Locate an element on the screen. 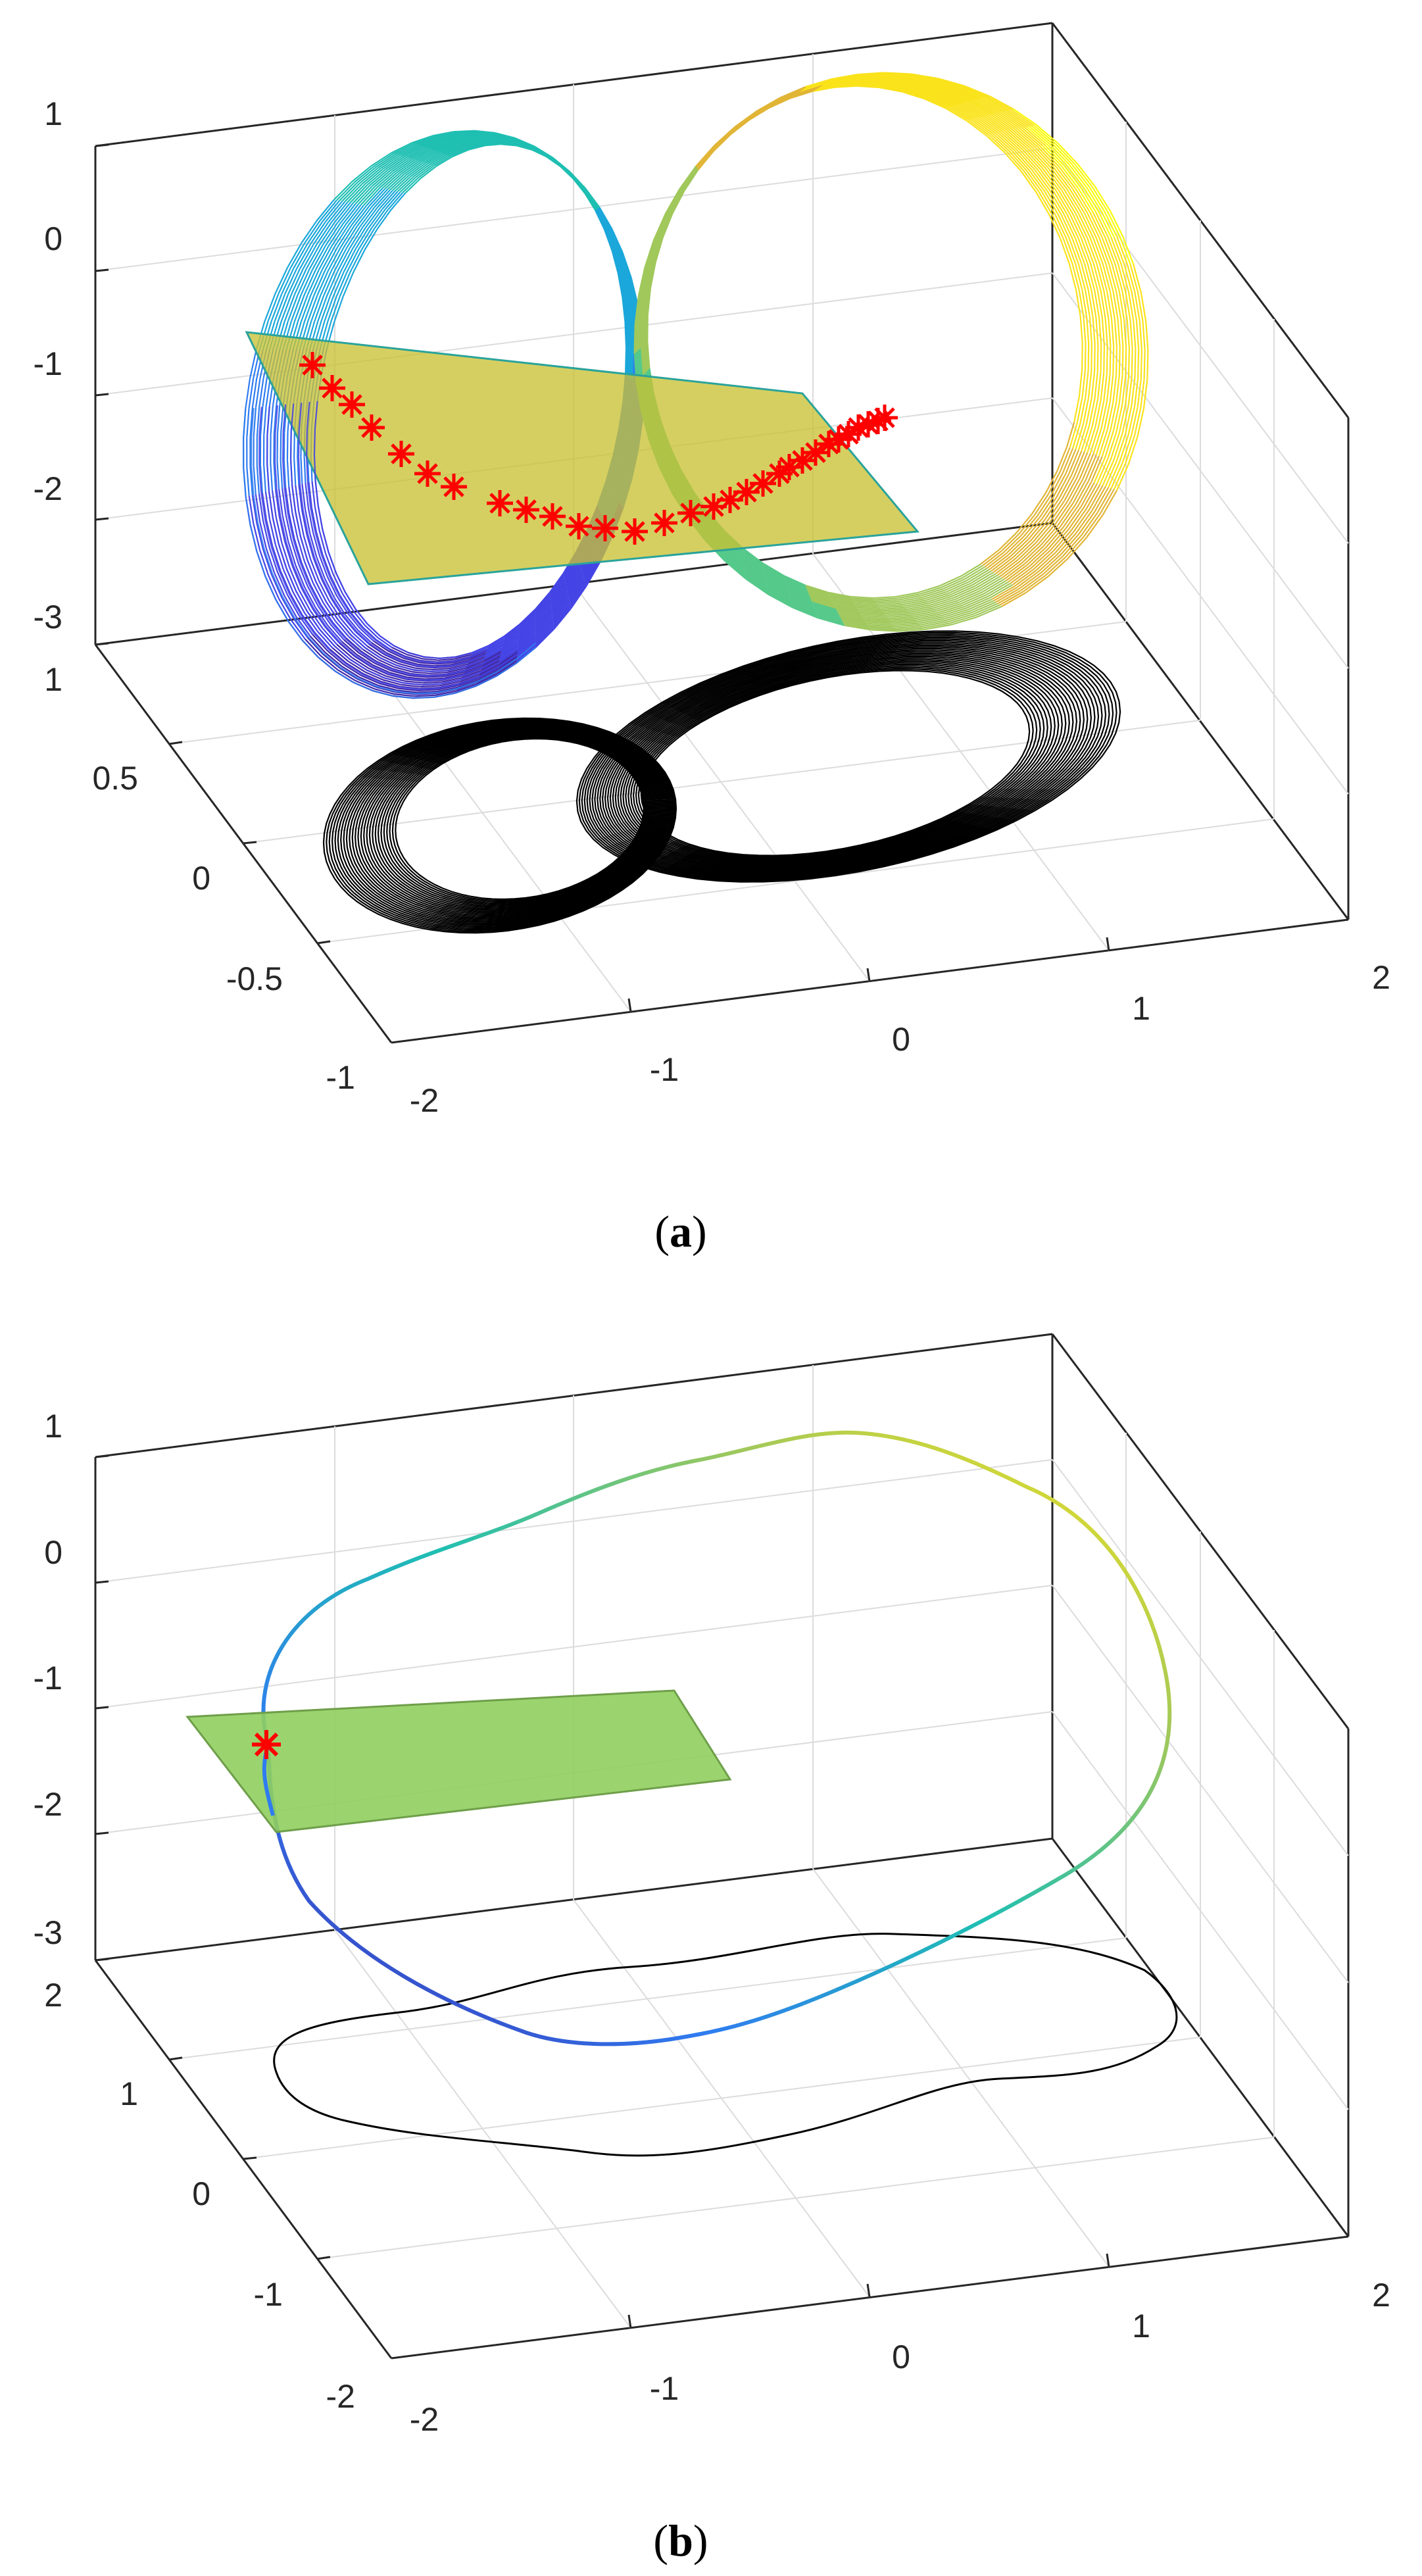 Image resolution: width=1422 pixels, height=2576 pixels. y-tick-a-3: 0 is located at coordinates (201, 878).